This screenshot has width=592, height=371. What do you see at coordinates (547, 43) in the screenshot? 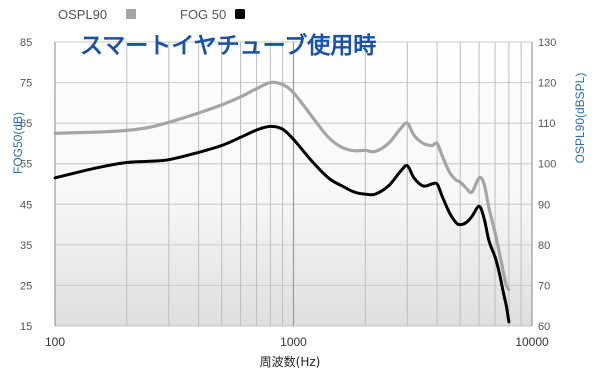
I see `y-tick-label-right: 130` at bounding box center [547, 43].